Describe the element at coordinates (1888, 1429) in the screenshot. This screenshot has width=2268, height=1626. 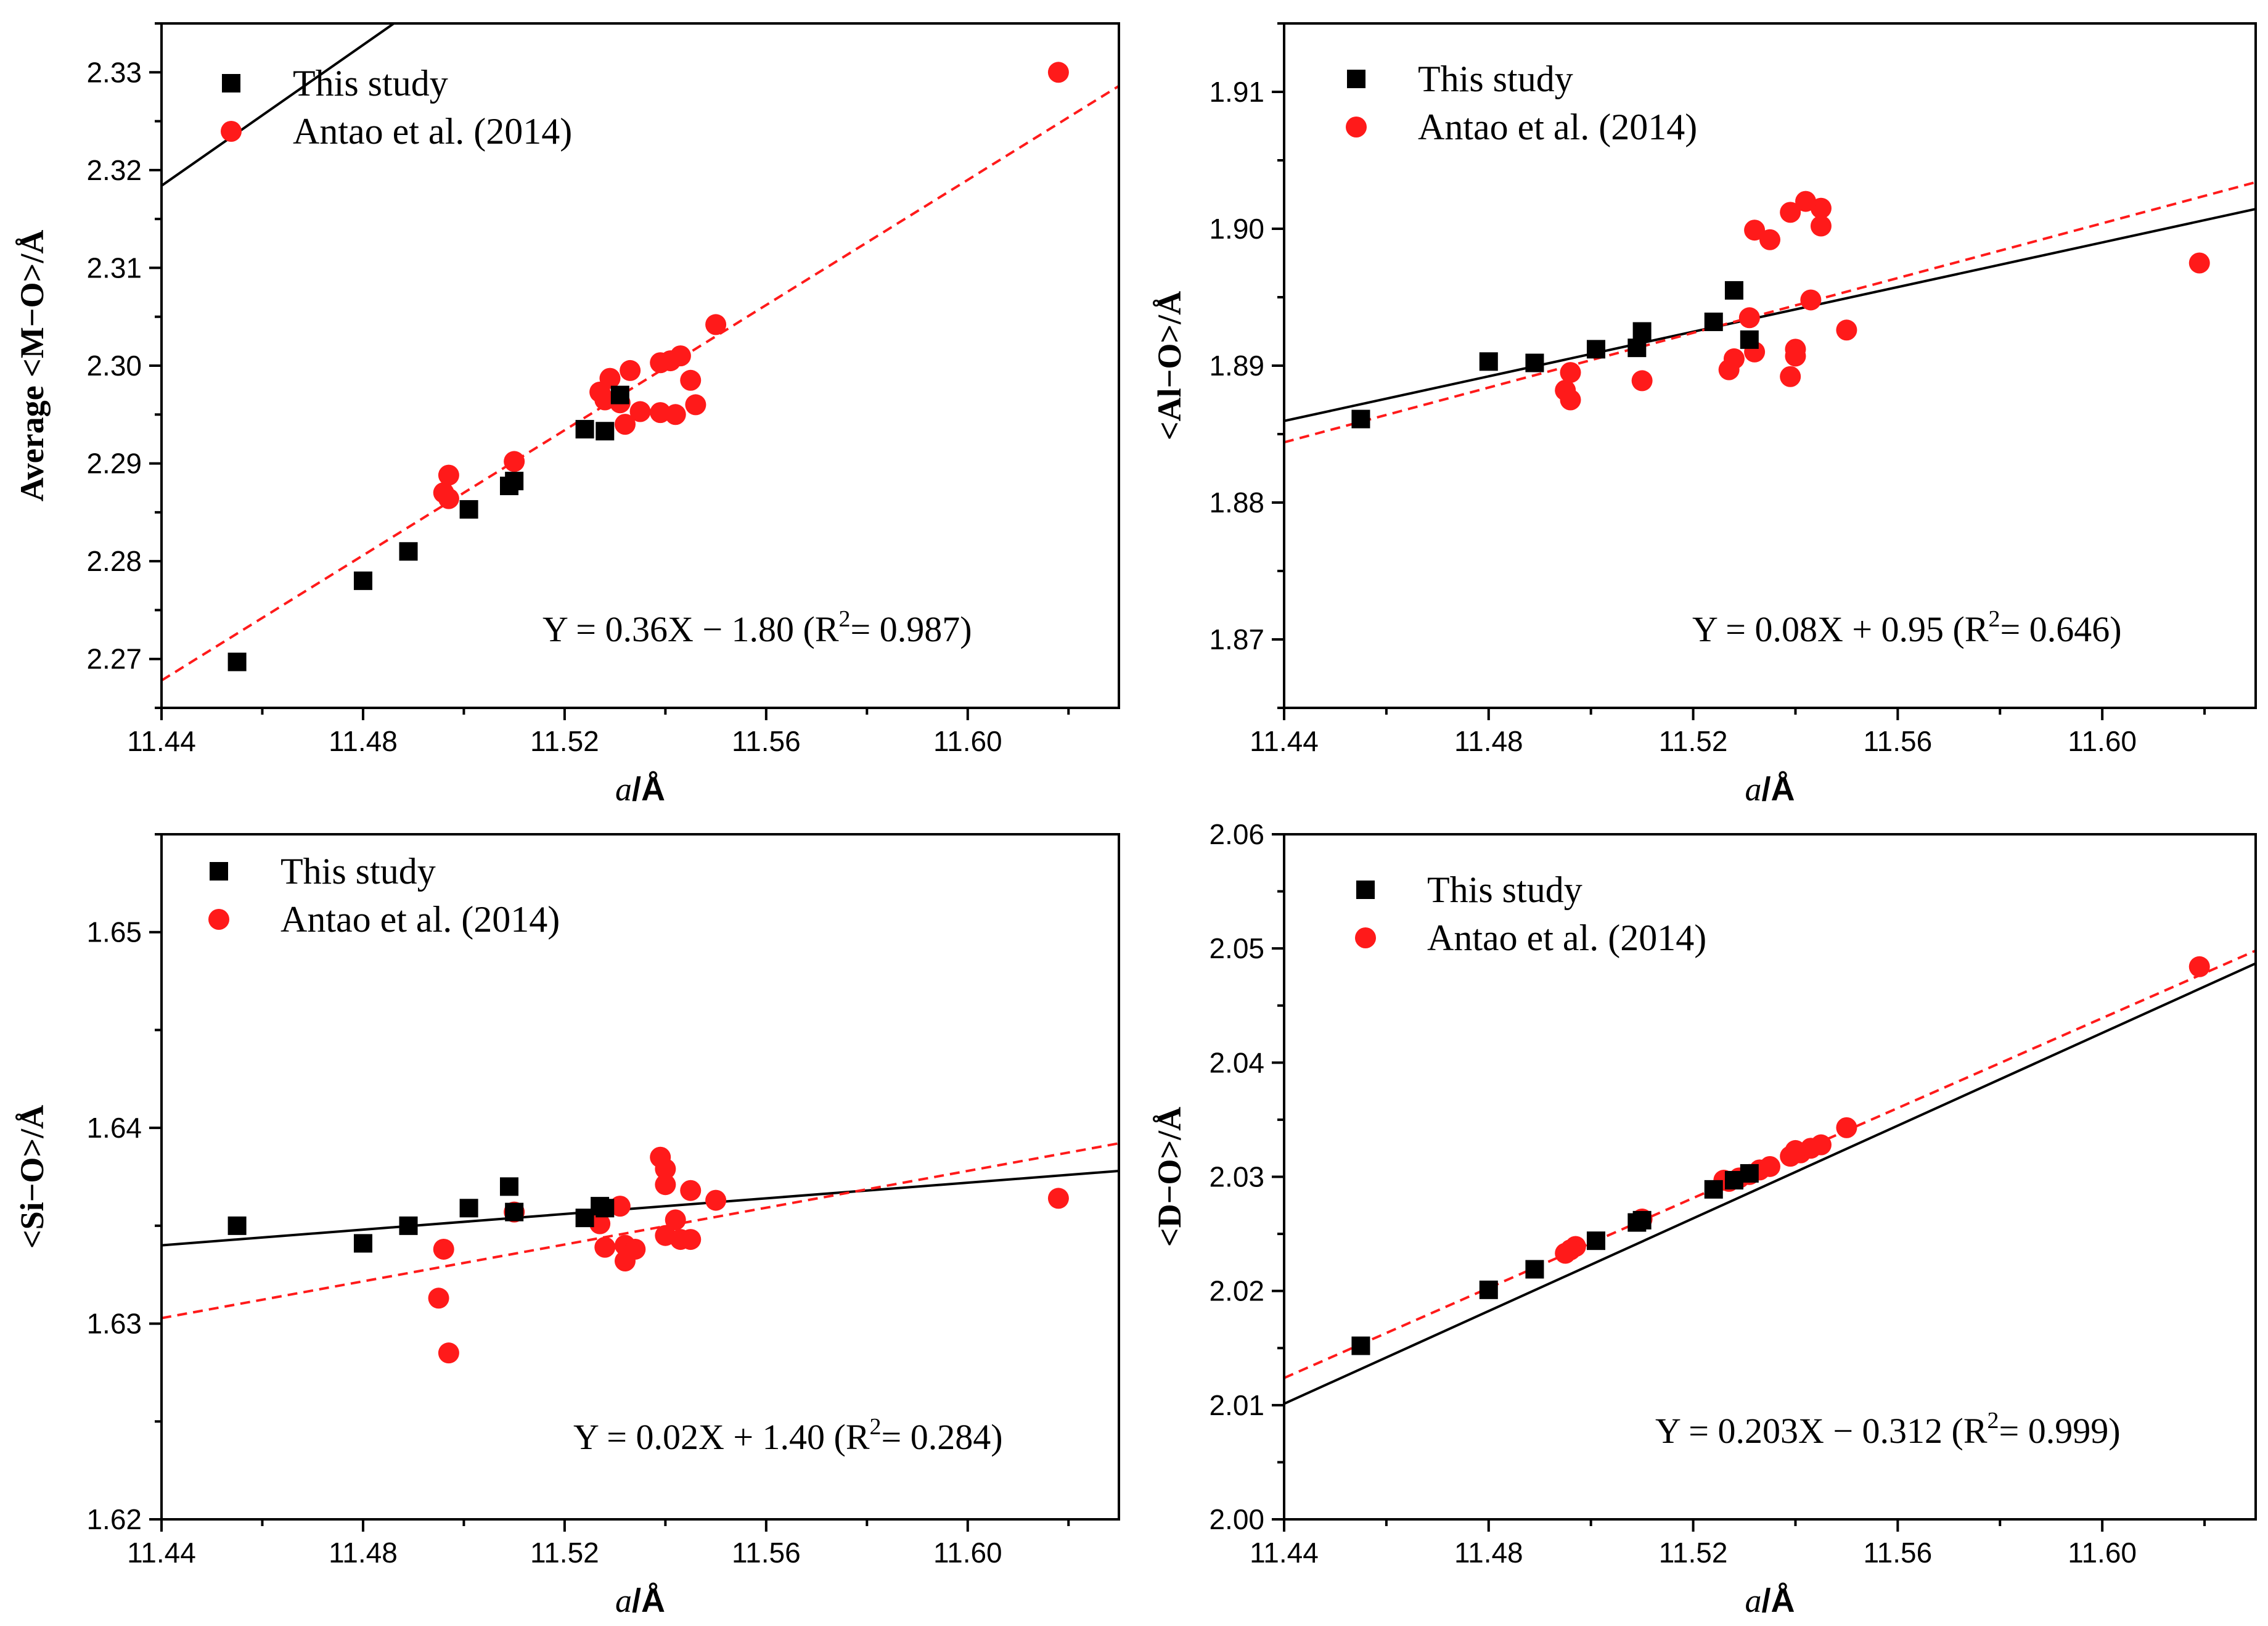
I see `fit-equation: Y = 0.203X − 0.312 (R2= 0.999)` at that location.